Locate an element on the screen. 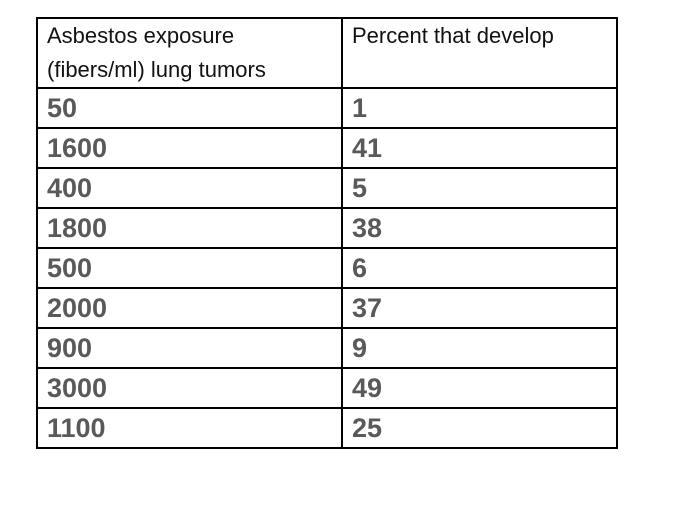 The width and height of the screenshot is (673, 509). percent-value: 25 is located at coordinates (479, 428).